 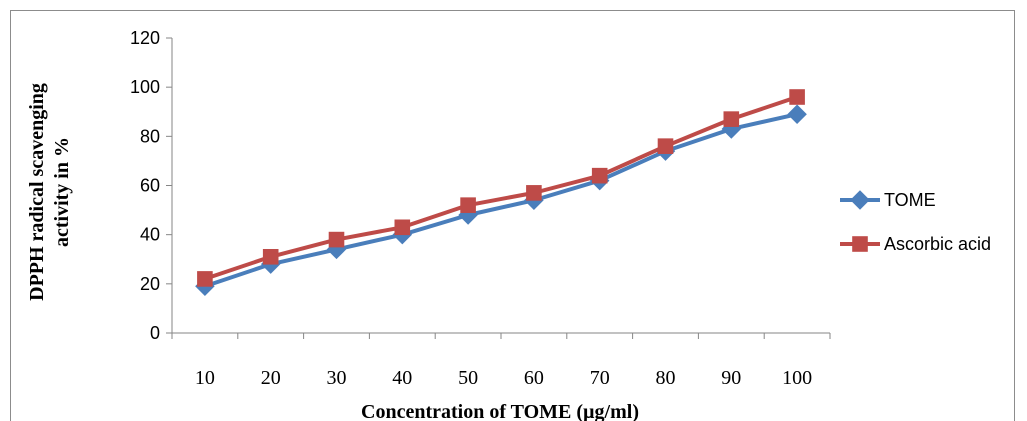 I want to click on x-tick-label: 20, so click(x=271, y=378).